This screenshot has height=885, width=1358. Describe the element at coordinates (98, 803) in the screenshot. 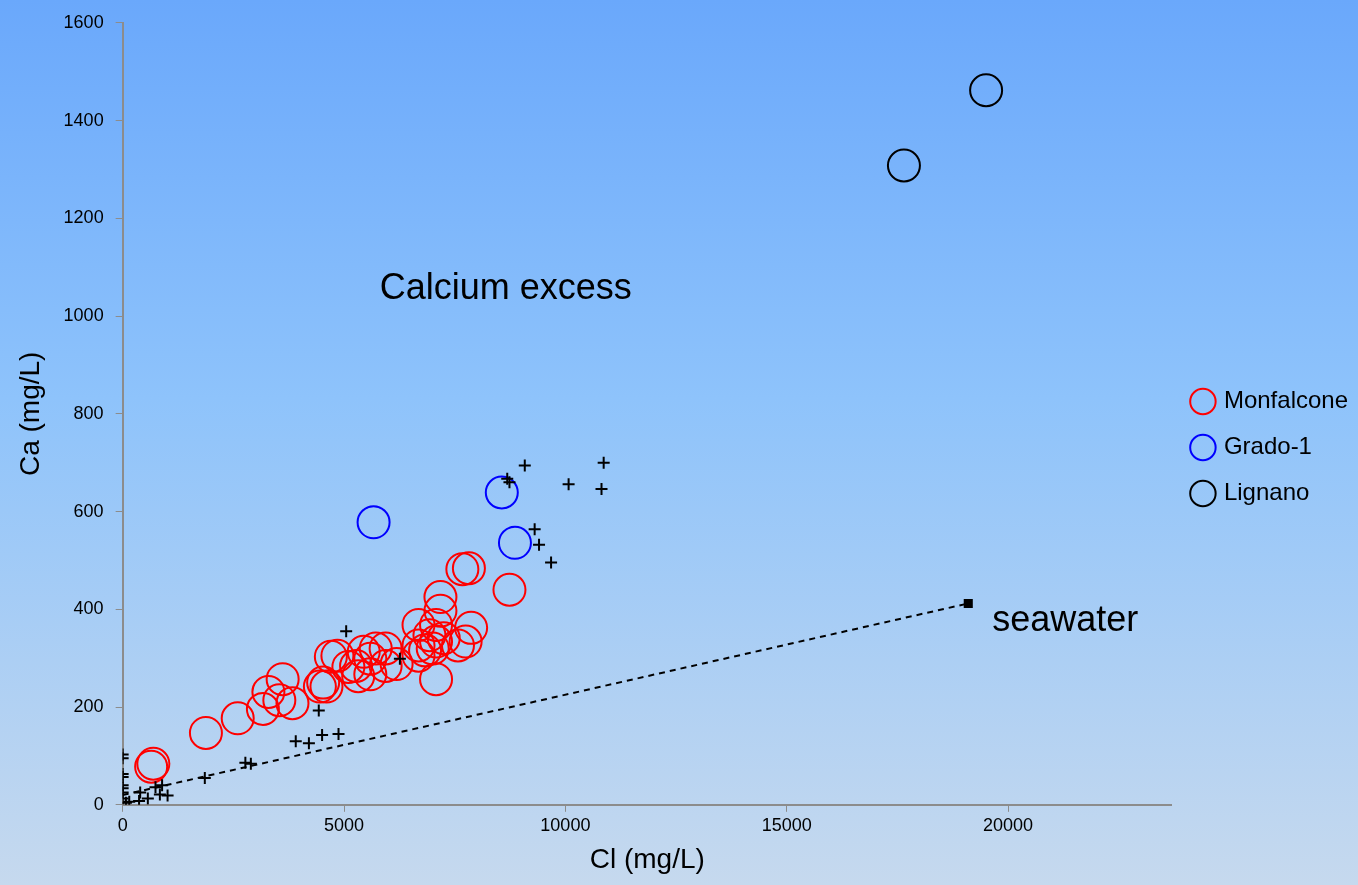

I see `y-tick-label: 0` at that location.